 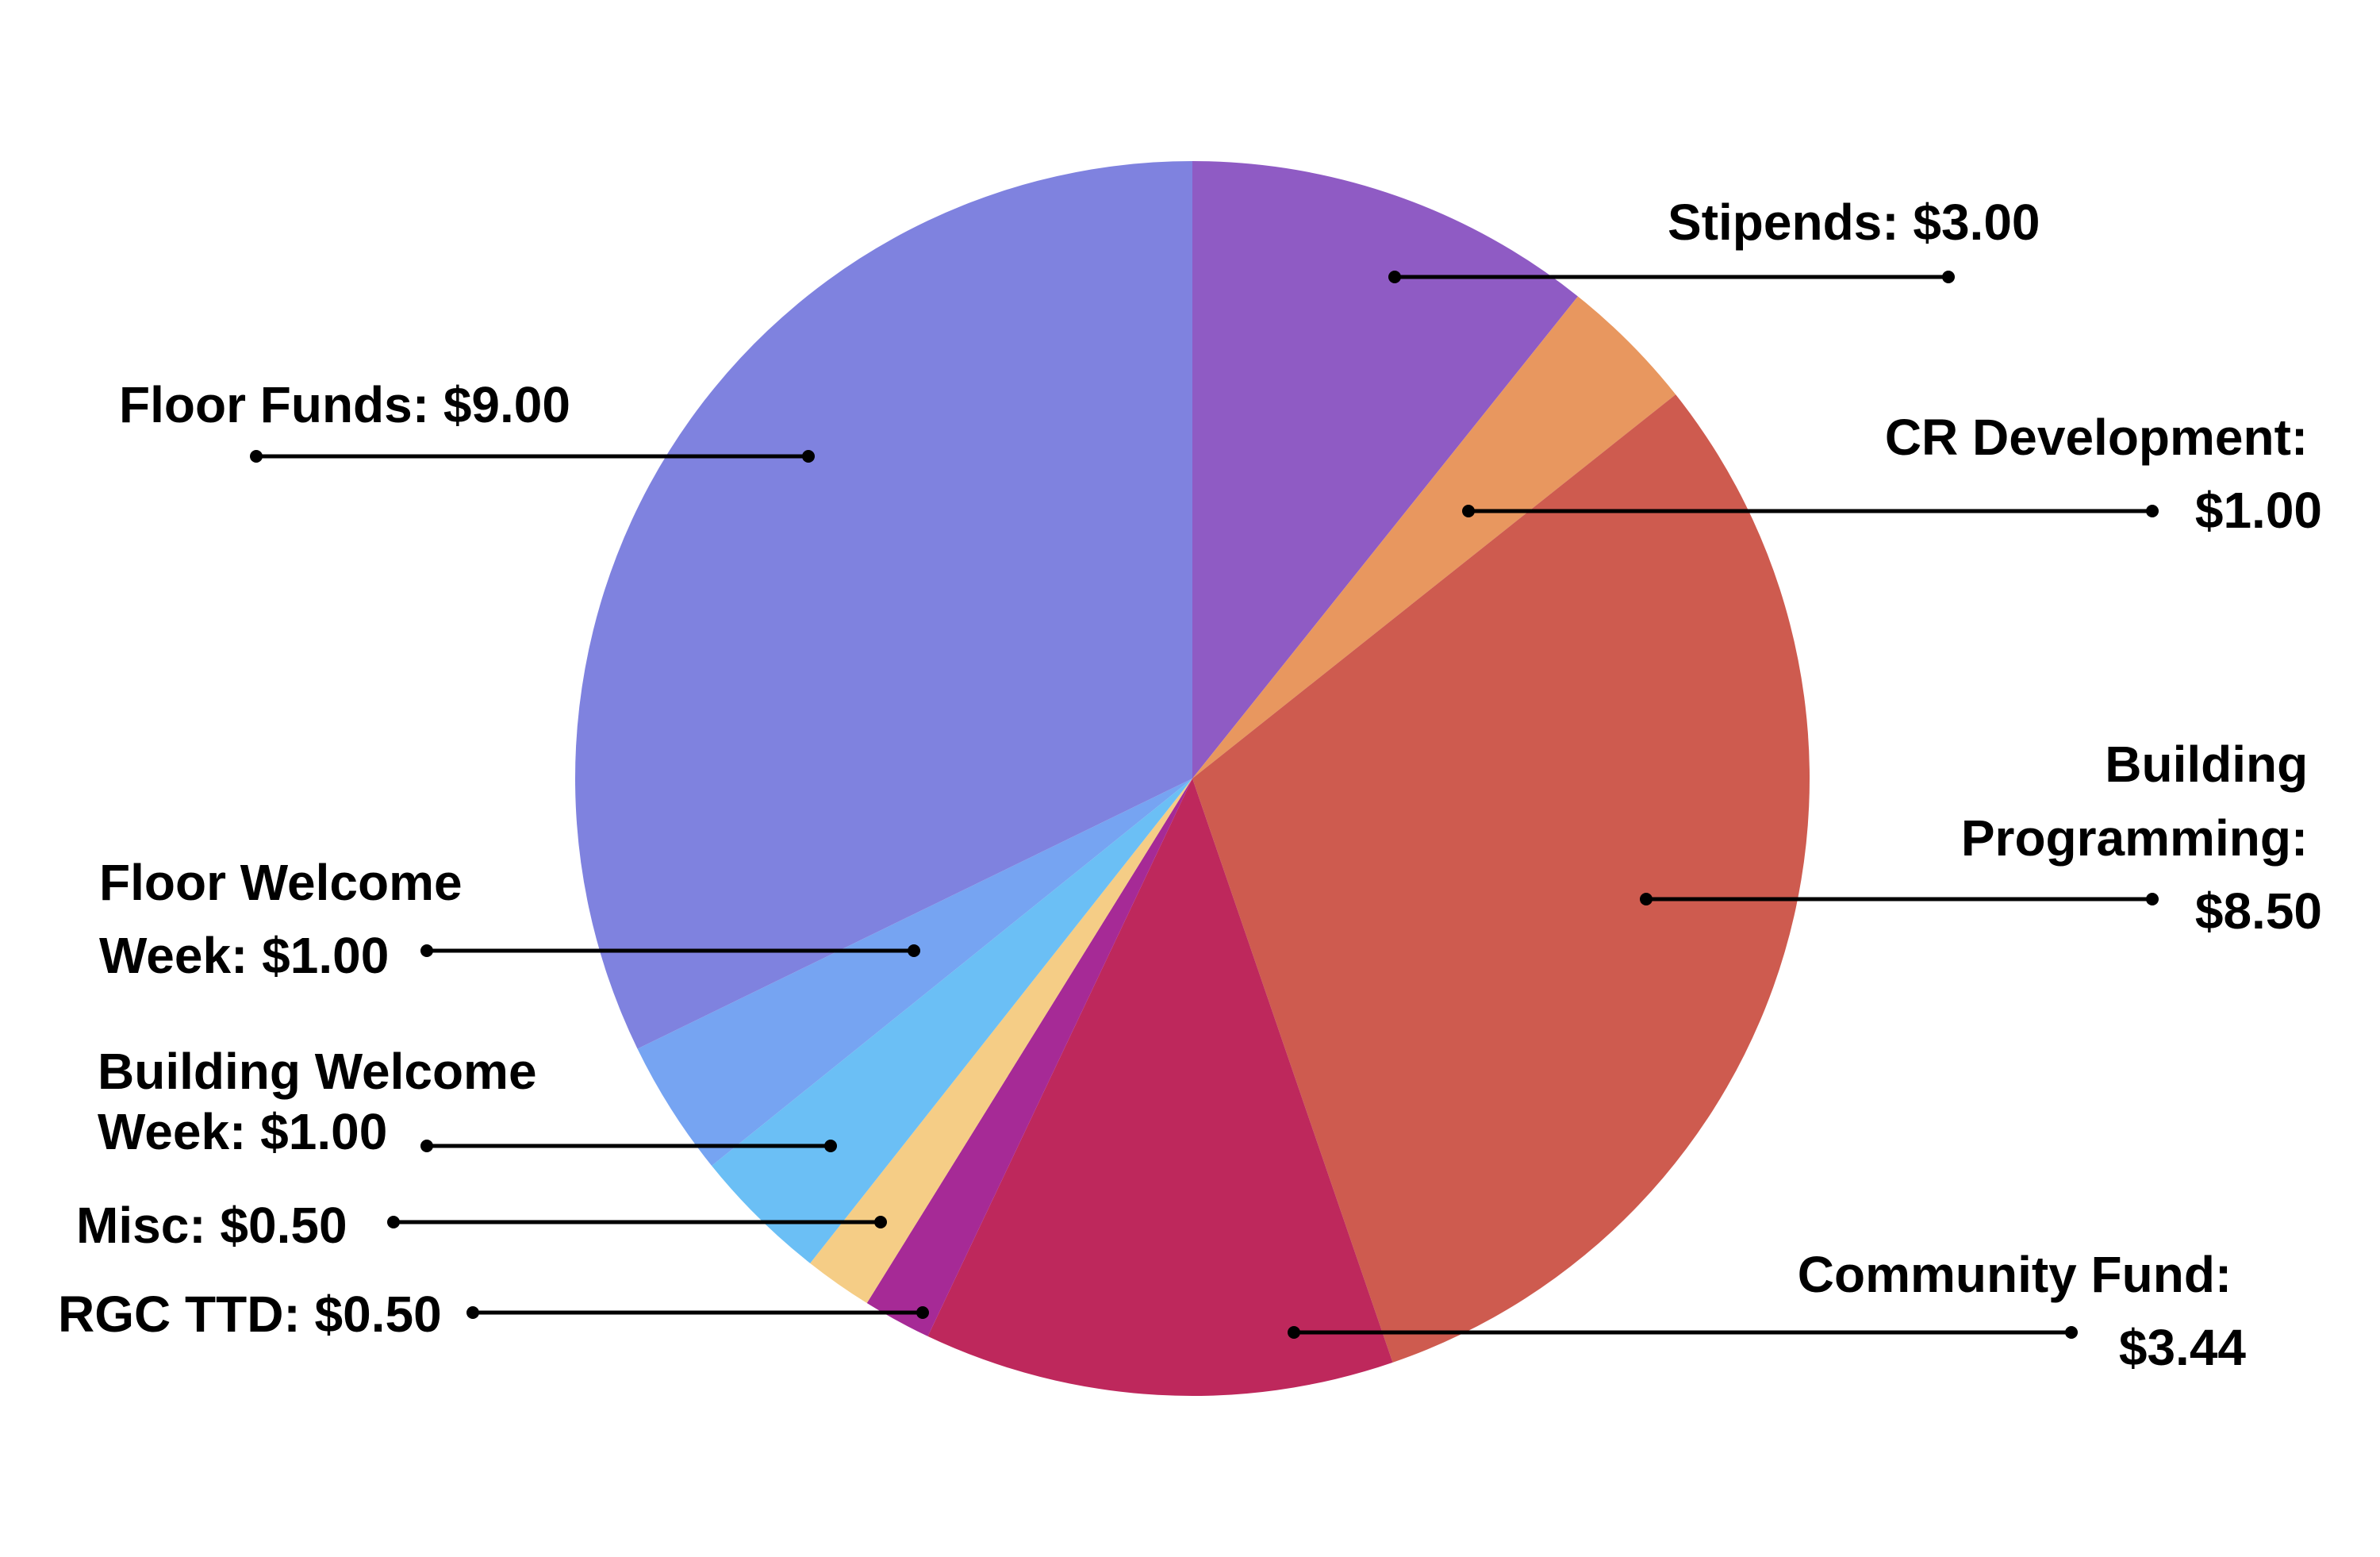 I want to click on leader-building-welcome-week, so click(x=628, y=1146).